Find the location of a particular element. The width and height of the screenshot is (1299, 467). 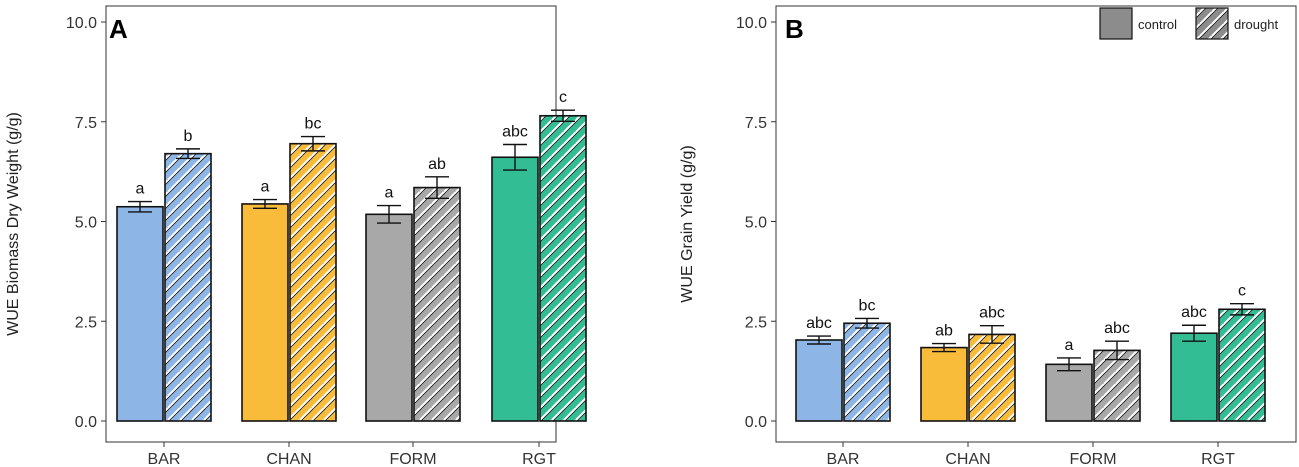

legend-swatch-drought is located at coordinates (1212, 23).